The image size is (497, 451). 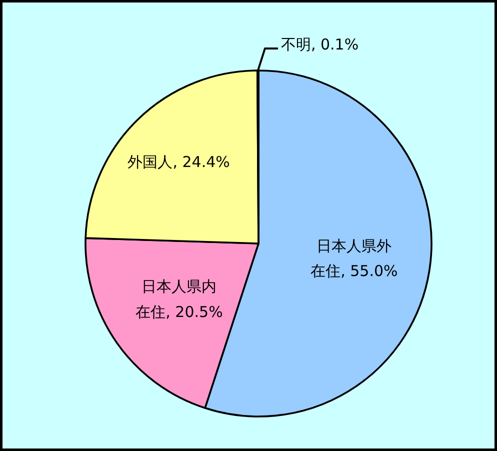 What do you see at coordinates (354, 258) in the screenshot?
I see `slice-label: 日本人県外在住, 55.0%` at bounding box center [354, 258].